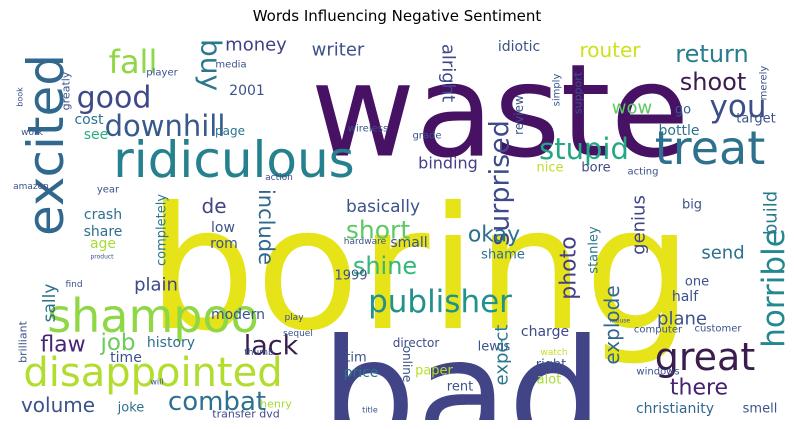  I want to click on word-simply: simply, so click(557, 90).